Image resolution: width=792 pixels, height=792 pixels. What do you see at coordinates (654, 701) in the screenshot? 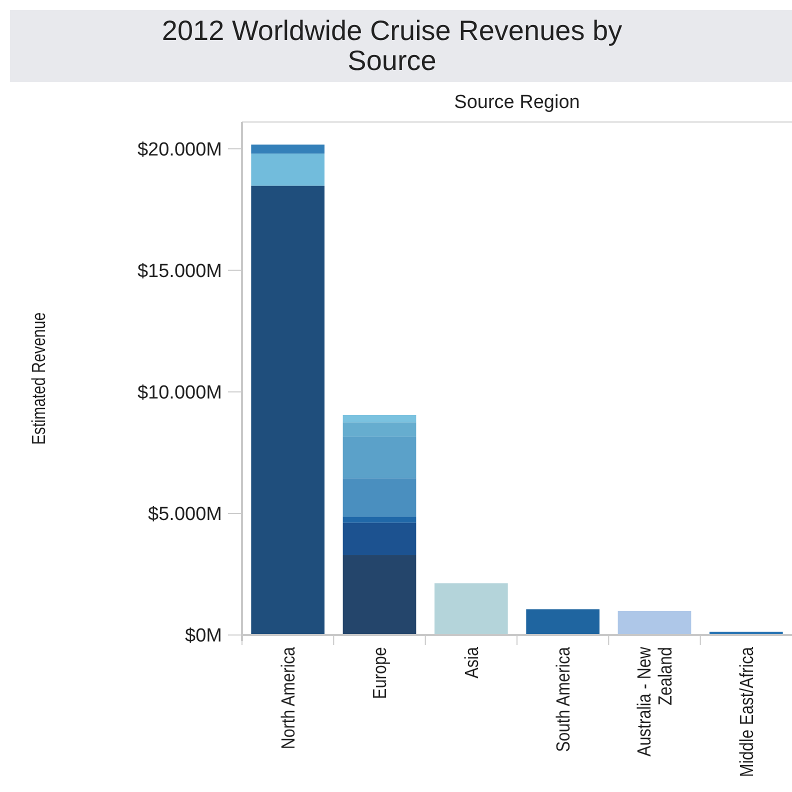
I see `x-tick-label: Australia - New Zealand` at bounding box center [654, 701].